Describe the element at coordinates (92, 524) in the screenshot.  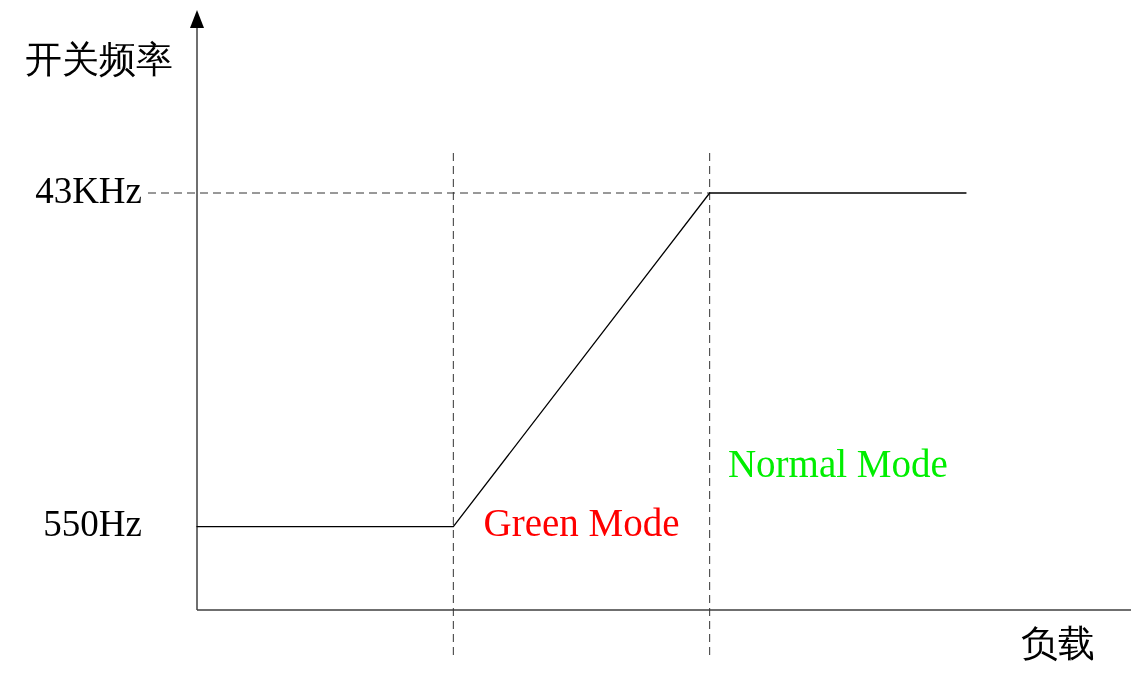
I see `text: 550Hz` at that location.